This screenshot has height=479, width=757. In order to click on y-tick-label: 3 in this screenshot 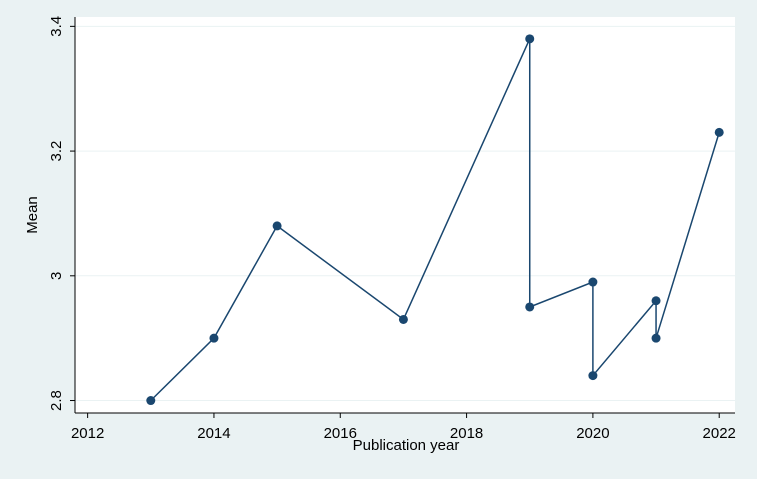, I will do `click(56, 276)`.